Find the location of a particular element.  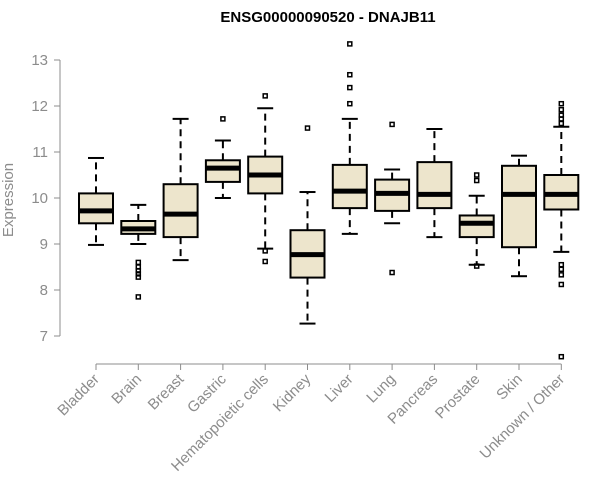

box-breast is located at coordinates (180, 189).